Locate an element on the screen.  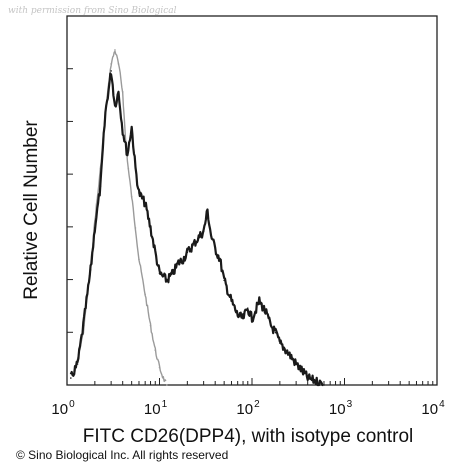
x-tick-label: 10² is located at coordinates (248, 408).